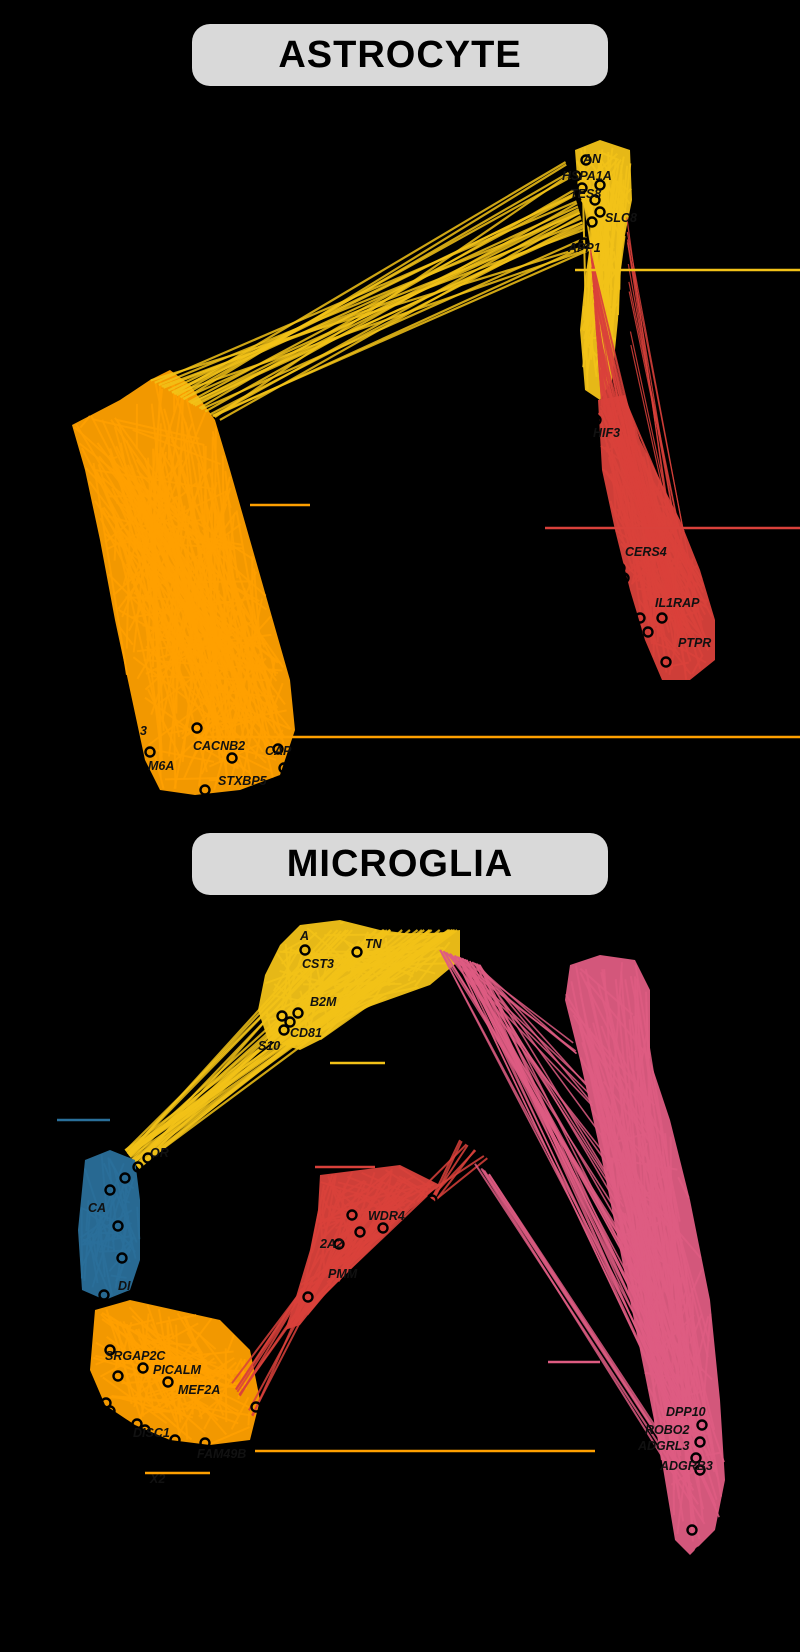  I want to click on micro-gene-label: B2M, so click(323, 1002).